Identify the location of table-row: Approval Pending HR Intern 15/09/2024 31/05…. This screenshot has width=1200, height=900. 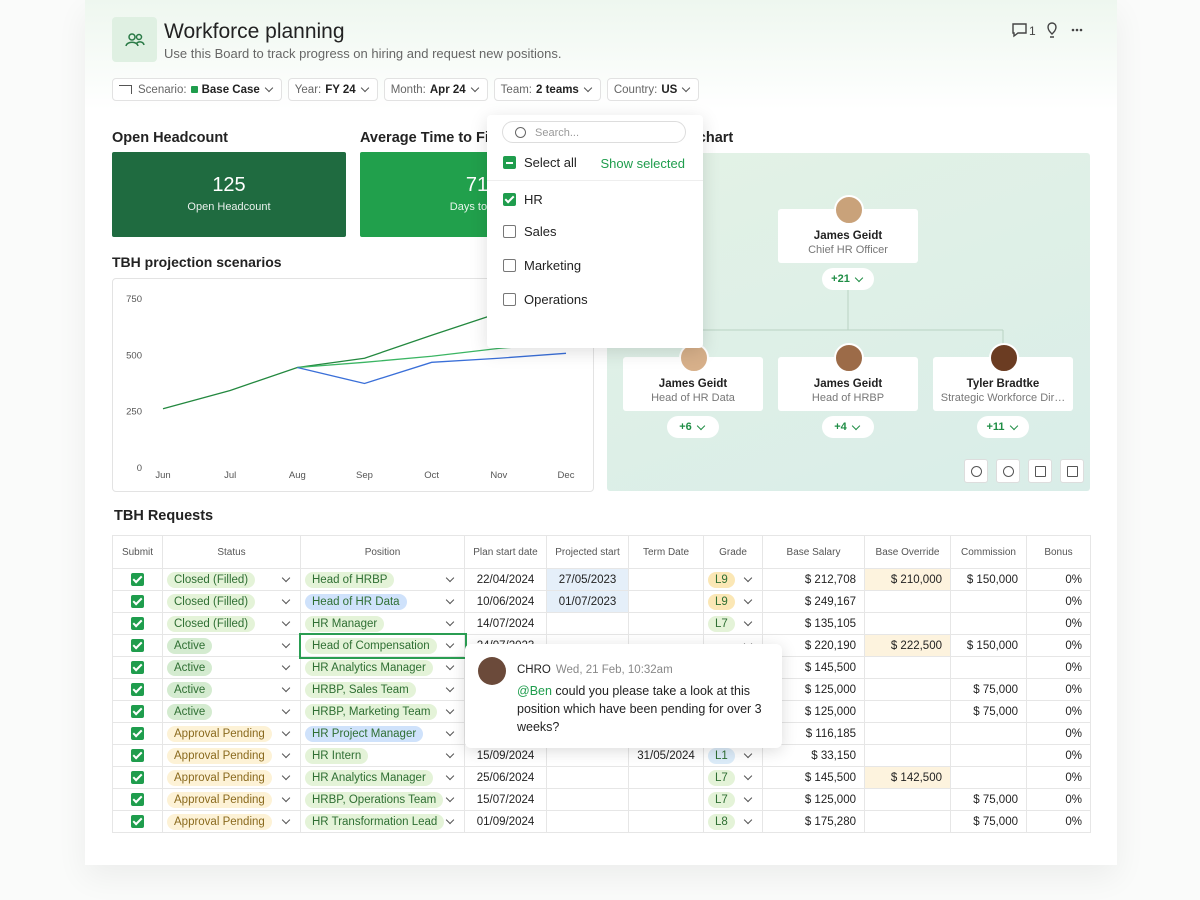
(601, 755).